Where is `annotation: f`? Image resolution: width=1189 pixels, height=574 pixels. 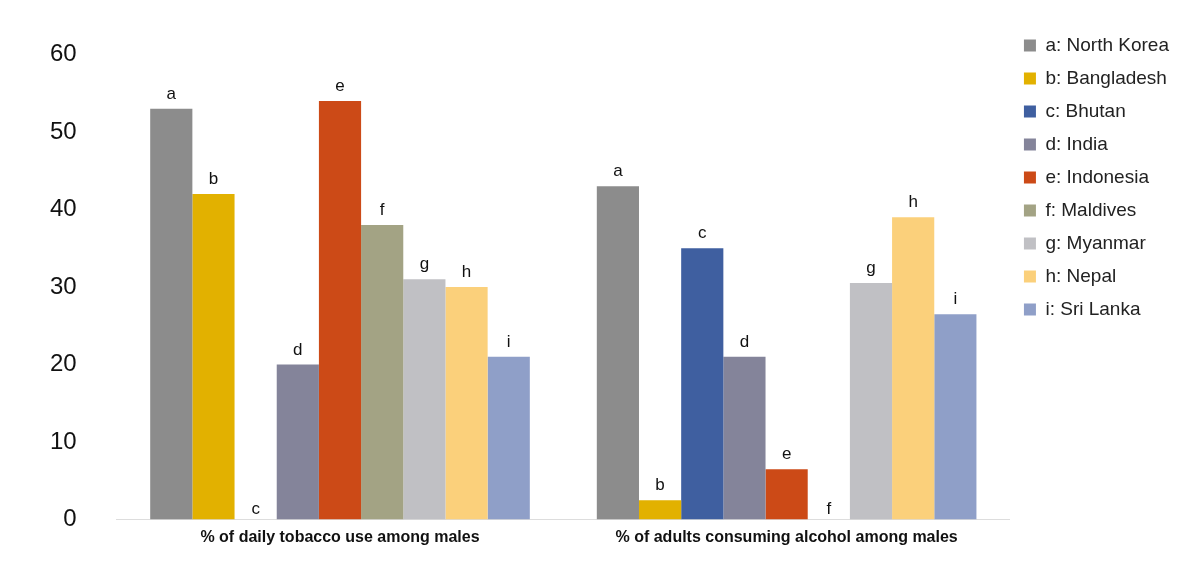
annotation: f is located at coordinates (829, 508).